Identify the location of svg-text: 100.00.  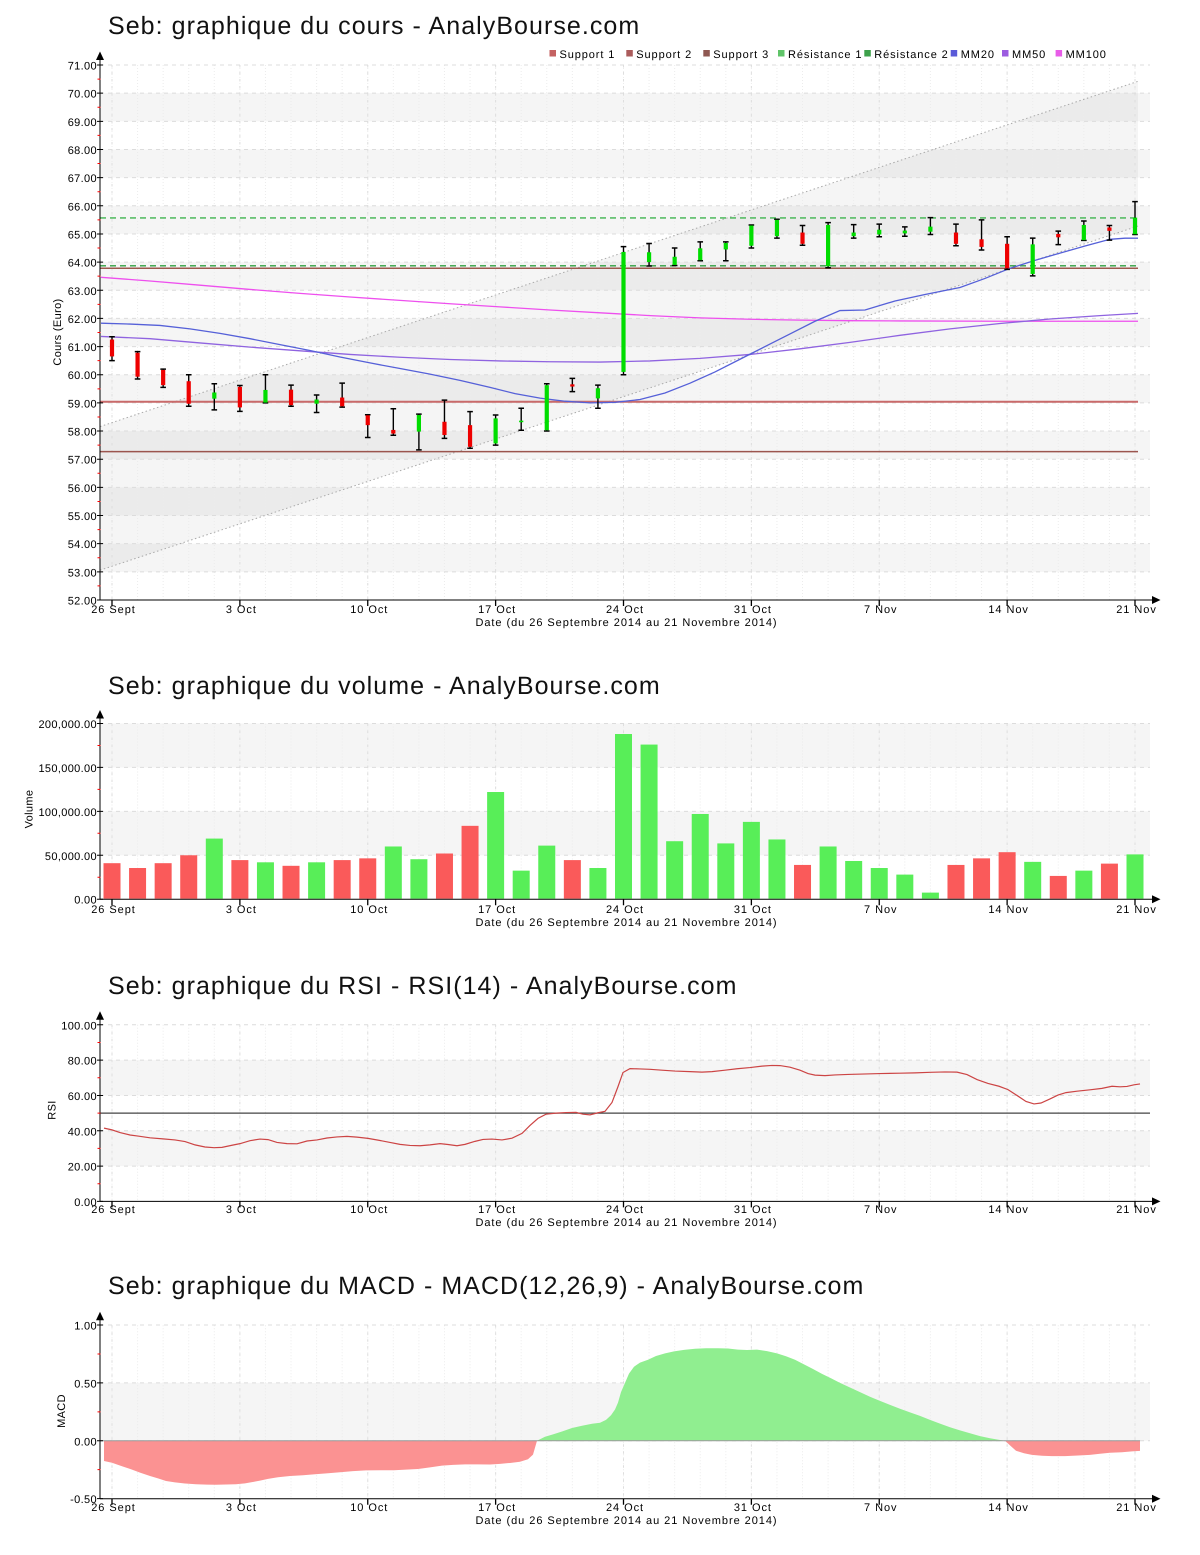
(79, 1026).